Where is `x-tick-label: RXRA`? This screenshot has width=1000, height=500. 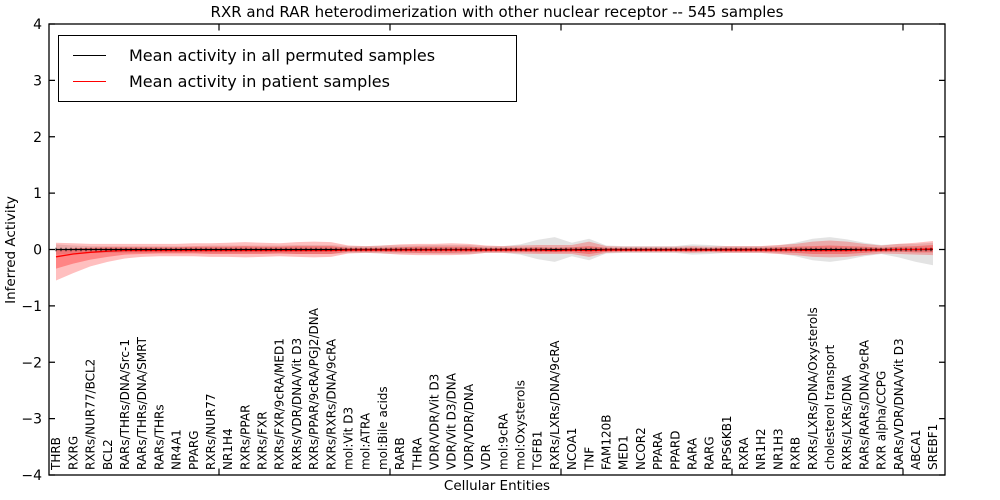 x-tick-label: RXRA is located at coordinates (744, 453).